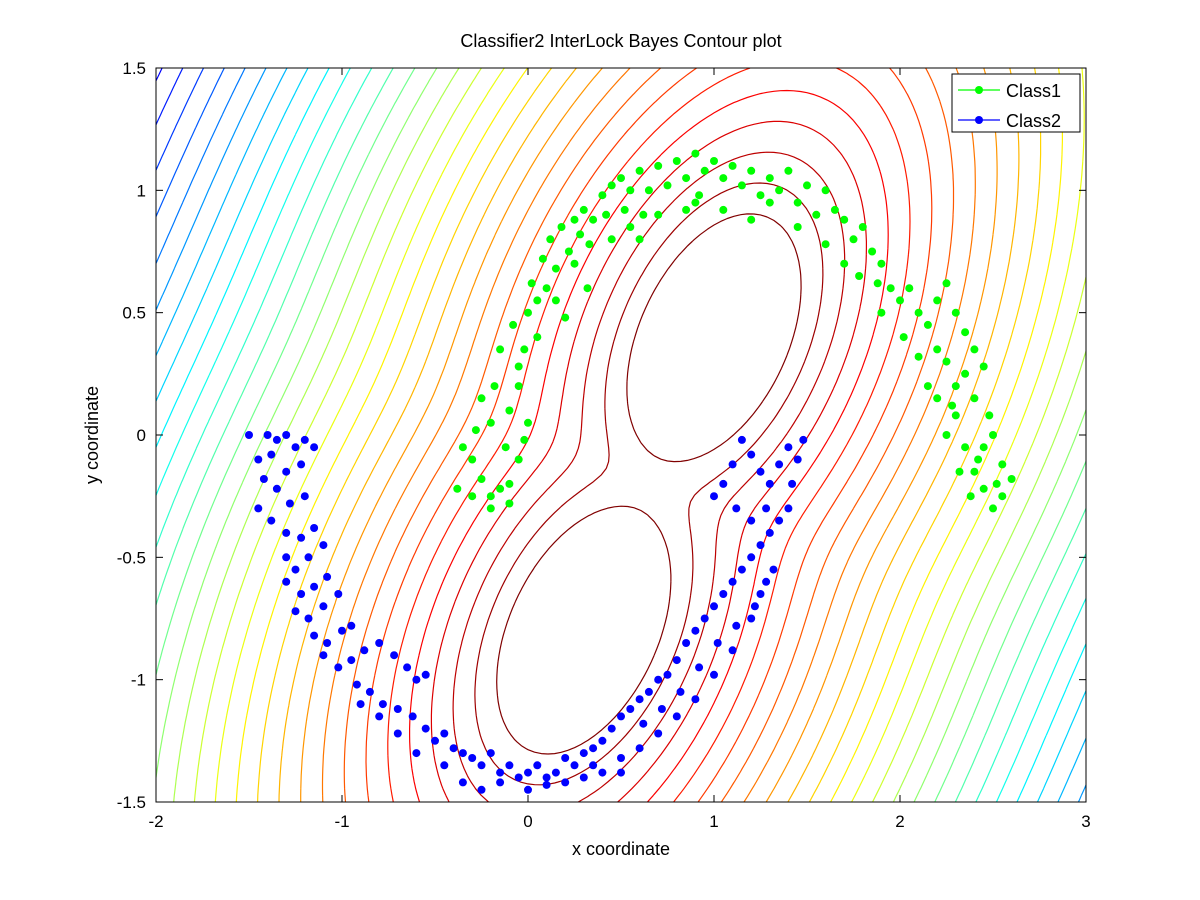 This screenshot has height=900, width=1200. Describe the element at coordinates (134, 68) in the screenshot. I see `y-tick-label: 1.5` at that location.